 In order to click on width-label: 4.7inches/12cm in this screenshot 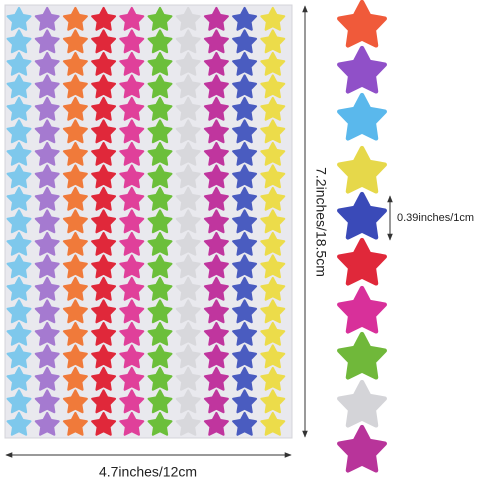, I will do `click(148, 472)`.